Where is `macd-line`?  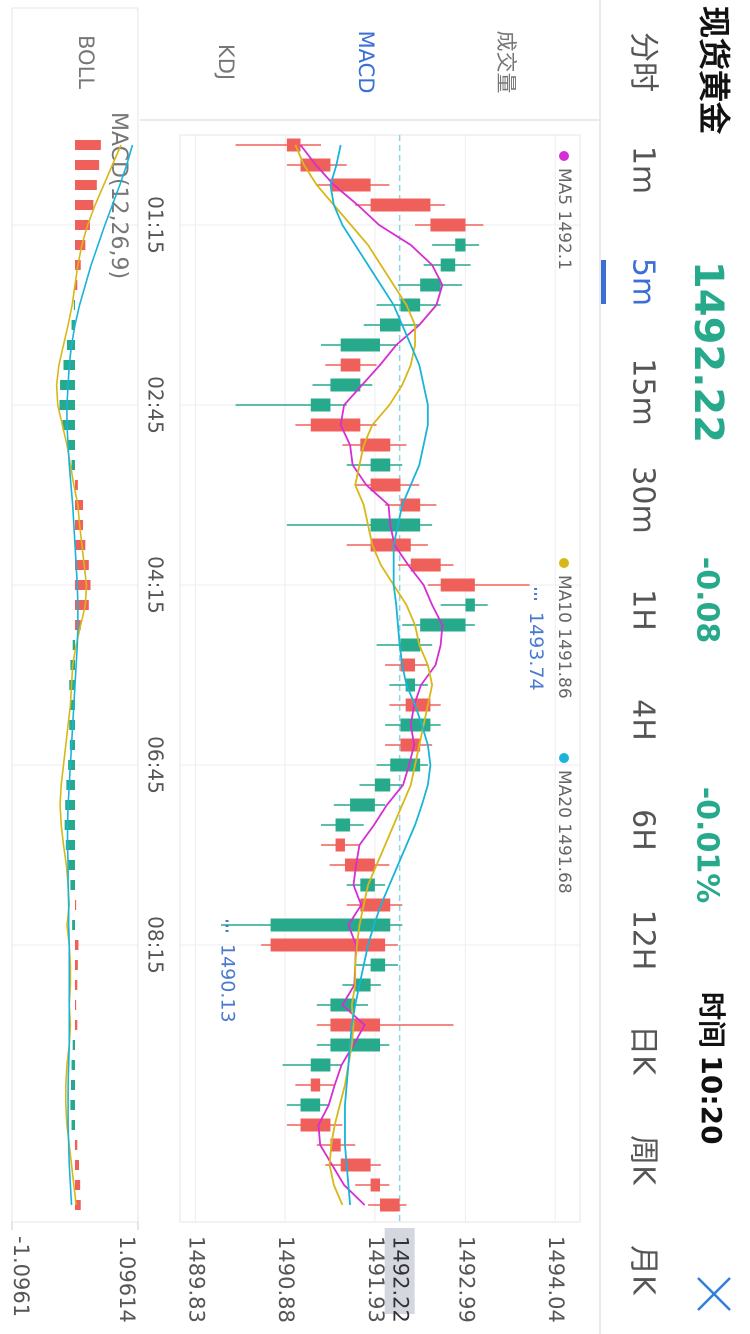 macd-line is located at coordinates (88, 675).